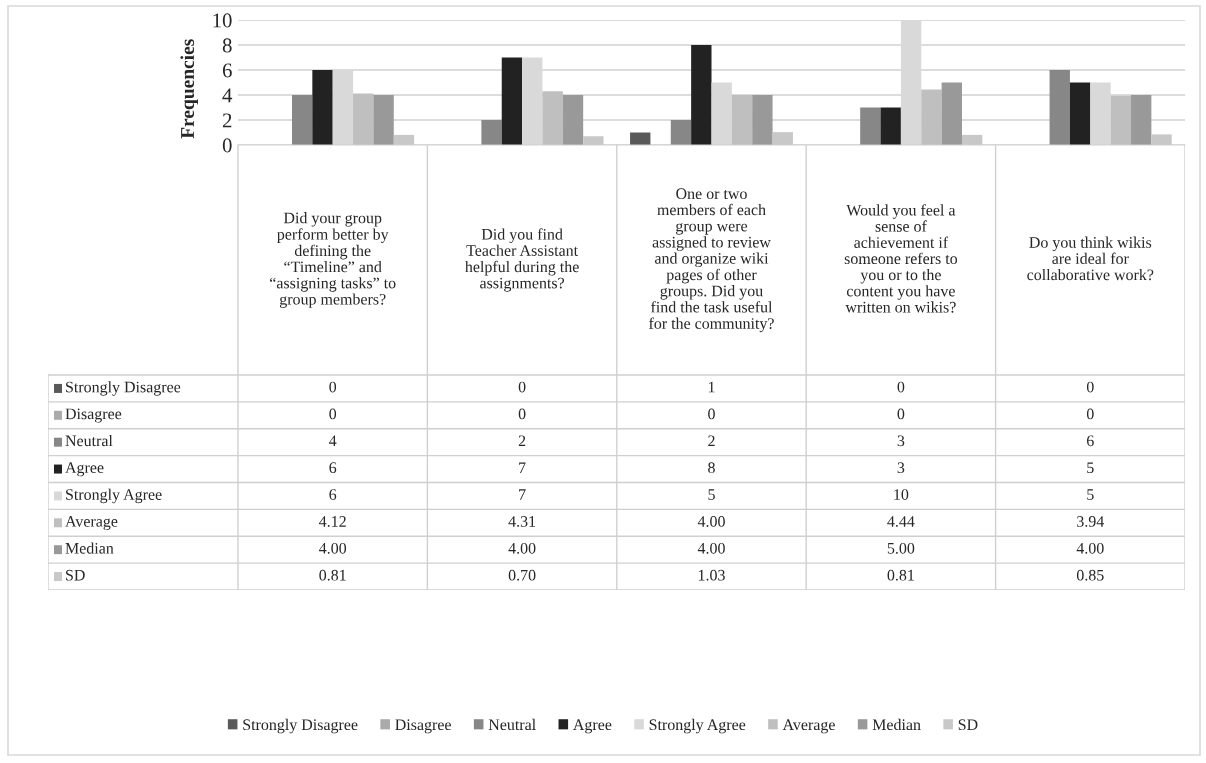  What do you see at coordinates (423, 726) in the screenshot?
I see `text: Disagree` at bounding box center [423, 726].